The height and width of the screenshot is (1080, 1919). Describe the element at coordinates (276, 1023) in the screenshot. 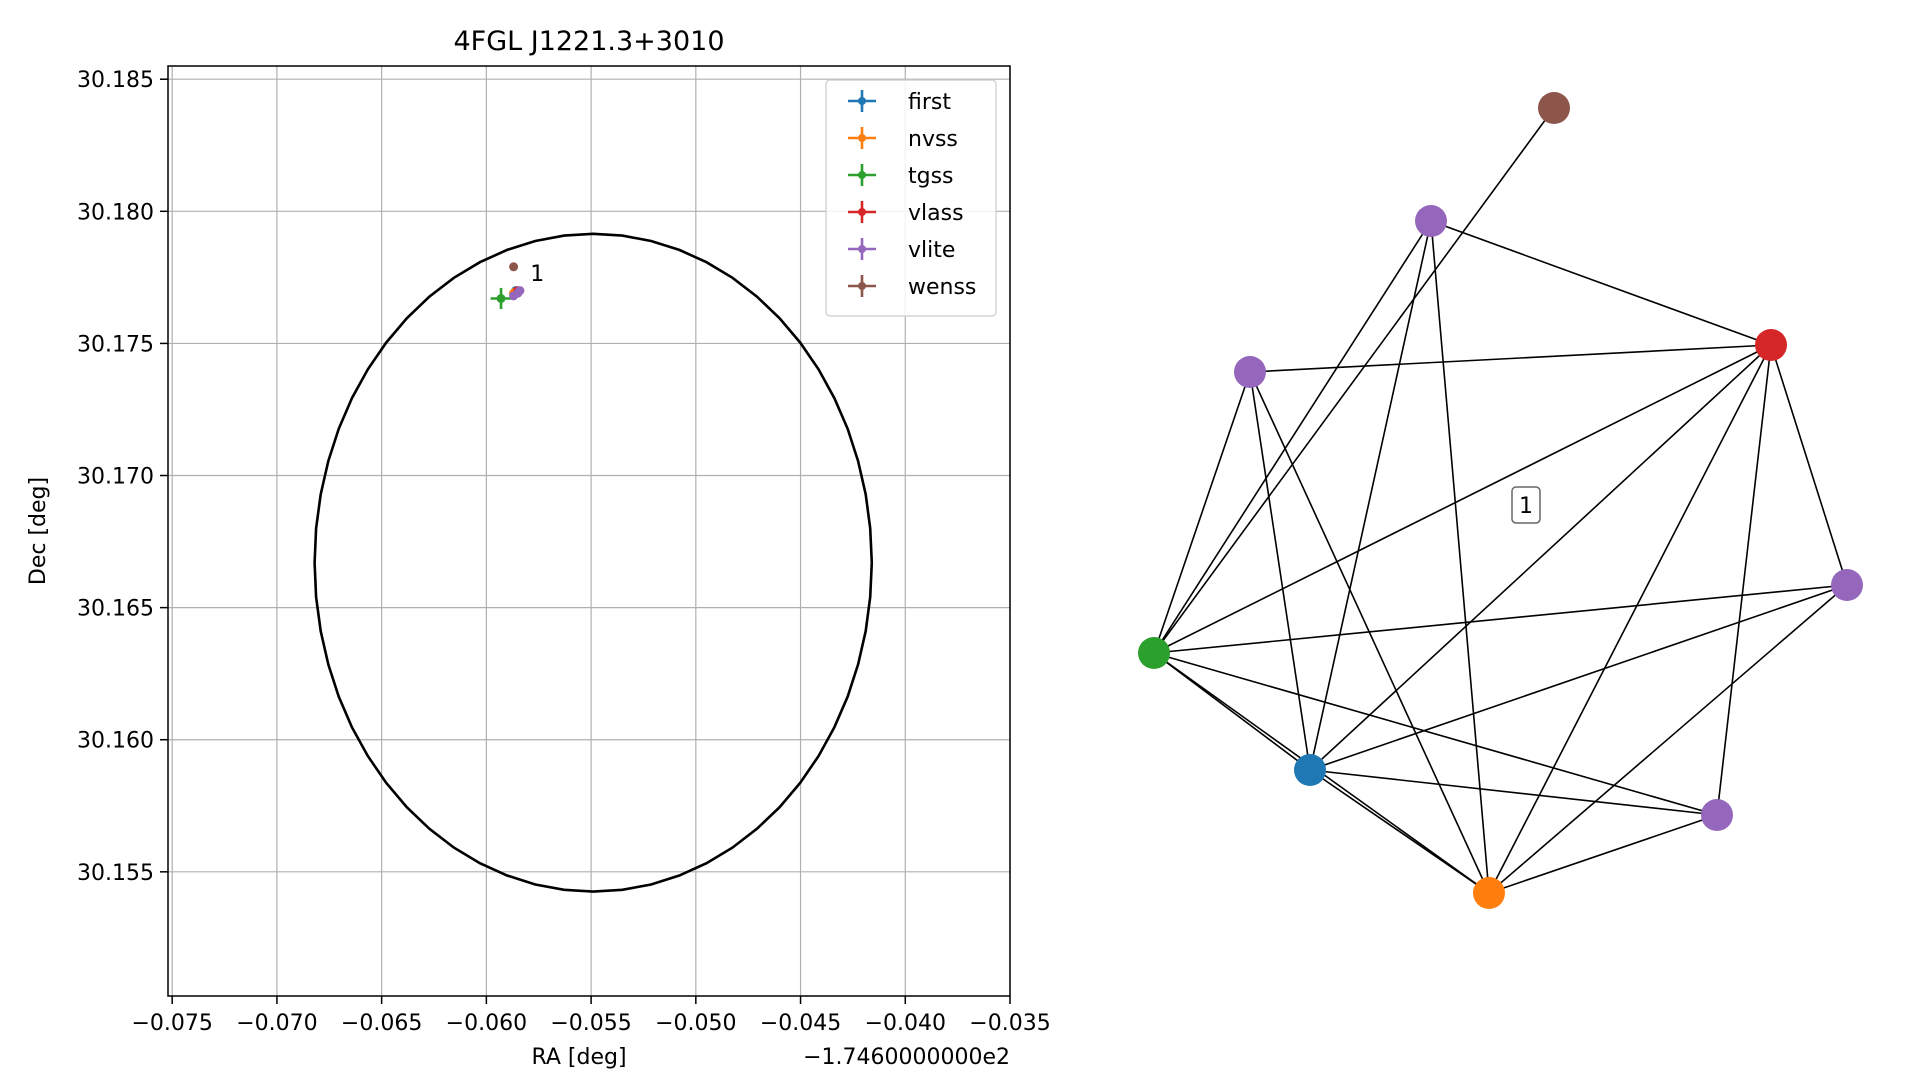

I see `x-tick-label: −0.070` at that location.